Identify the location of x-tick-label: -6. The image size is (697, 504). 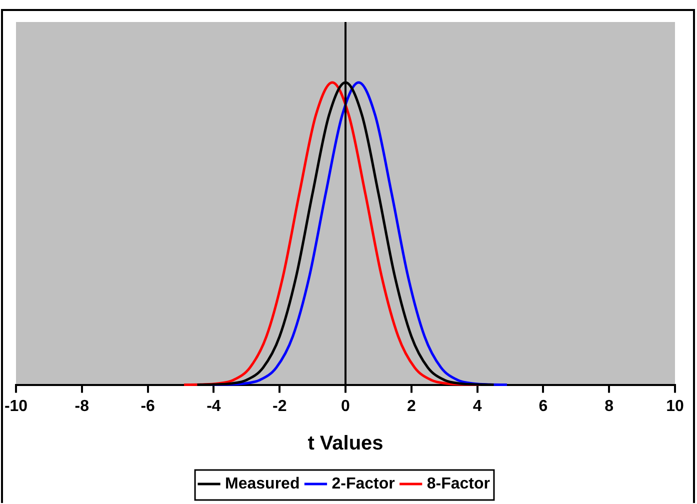
(148, 406).